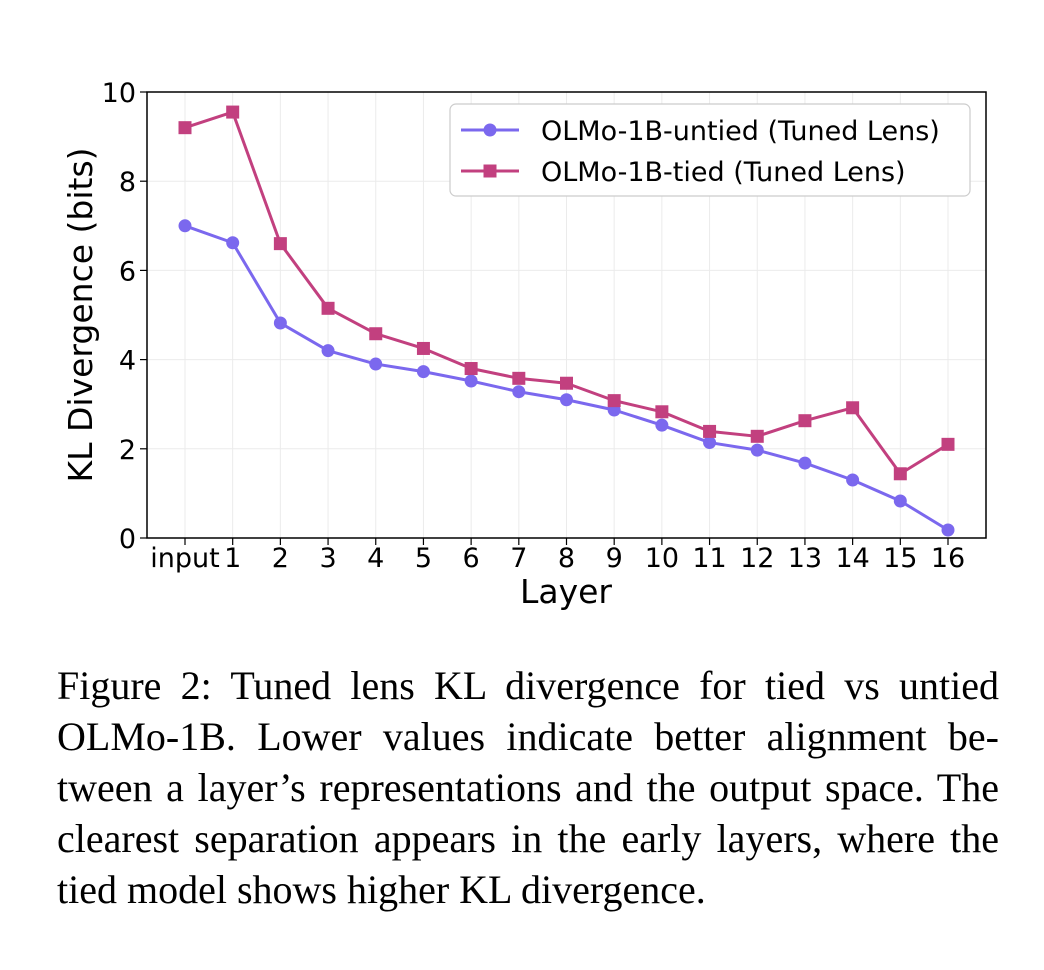 This screenshot has width=1044, height=970. Describe the element at coordinates (852, 558) in the screenshot. I see `x-tick-label: 14` at that location.